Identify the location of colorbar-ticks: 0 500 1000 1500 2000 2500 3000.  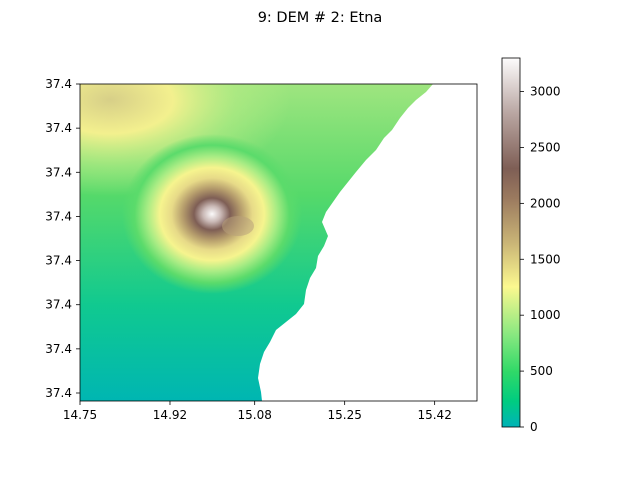
(540, 259).